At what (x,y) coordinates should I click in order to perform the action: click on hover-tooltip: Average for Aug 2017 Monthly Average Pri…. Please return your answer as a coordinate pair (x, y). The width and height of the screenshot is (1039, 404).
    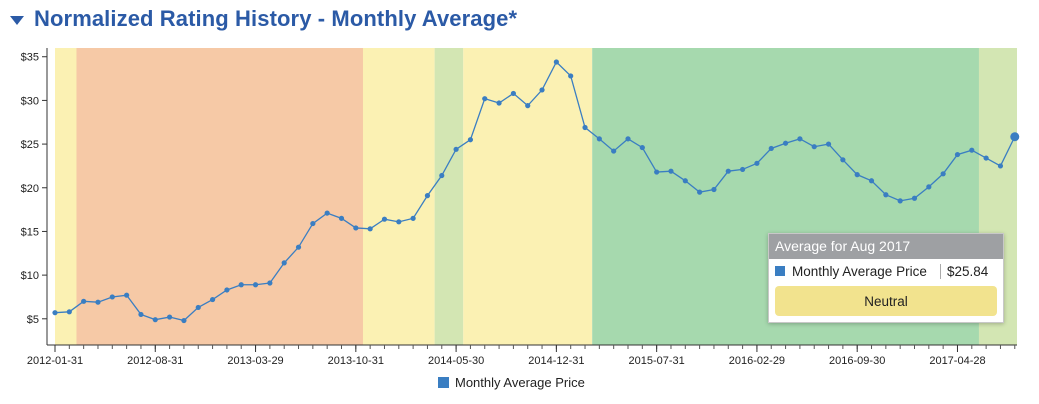
    Looking at the image, I should click on (886, 278).